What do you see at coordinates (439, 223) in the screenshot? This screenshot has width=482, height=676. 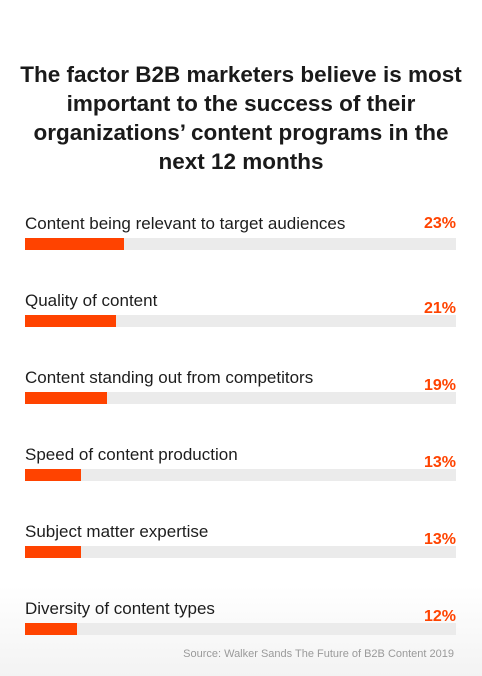 I see `bar-value-label: 23%` at bounding box center [439, 223].